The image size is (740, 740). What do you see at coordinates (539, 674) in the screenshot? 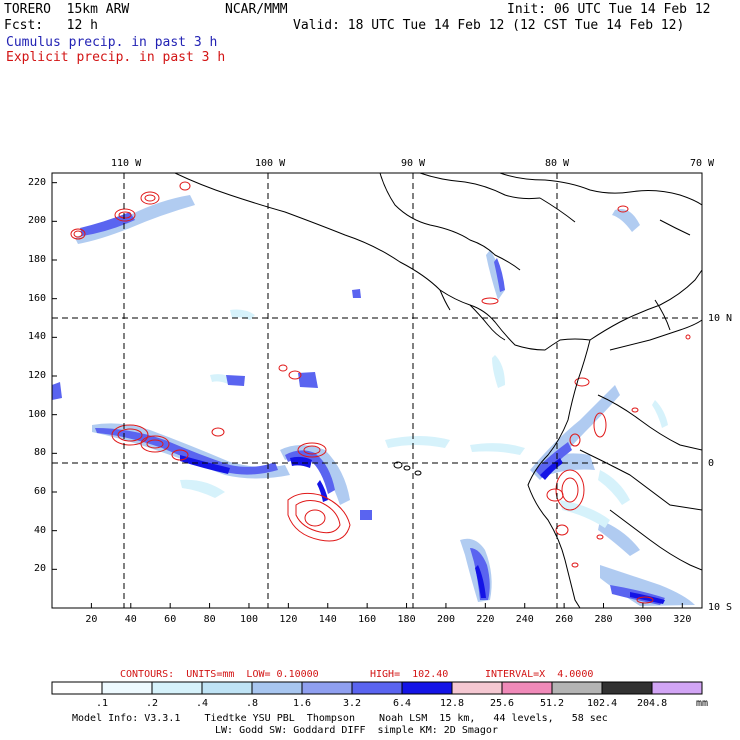
I see `contour-interval: INTERVAL=X 4.0000` at bounding box center [539, 674].